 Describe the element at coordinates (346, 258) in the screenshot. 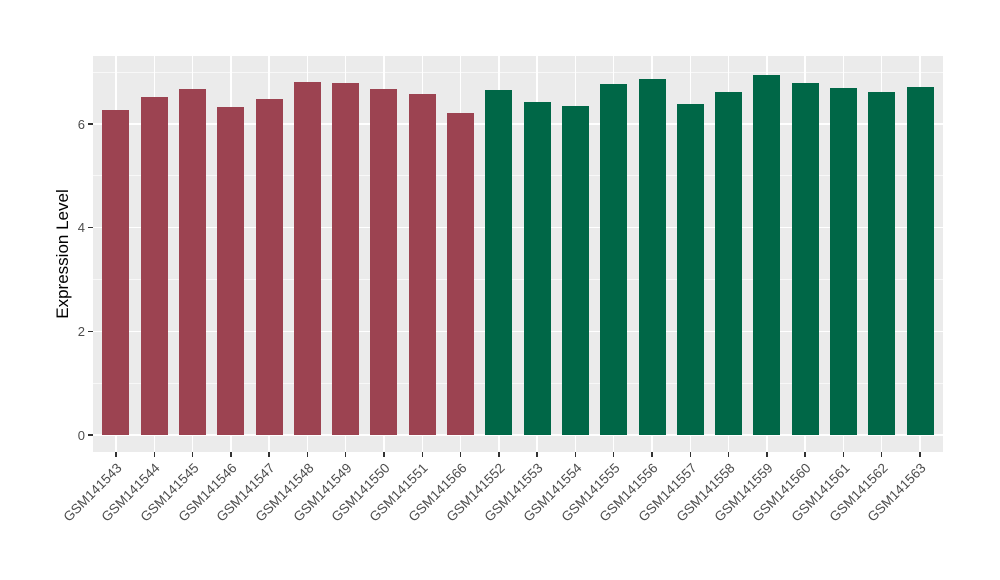

I see `bar-GSM141549` at that location.